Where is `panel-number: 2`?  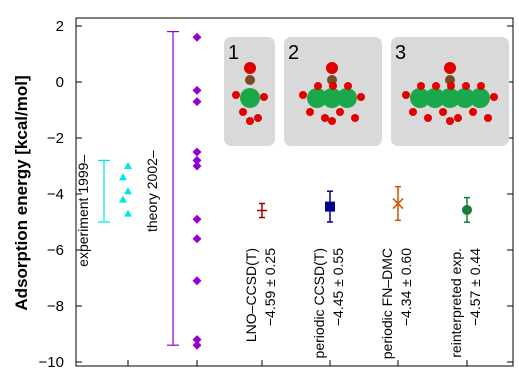
panel-number: 2 is located at coordinates (293, 53).